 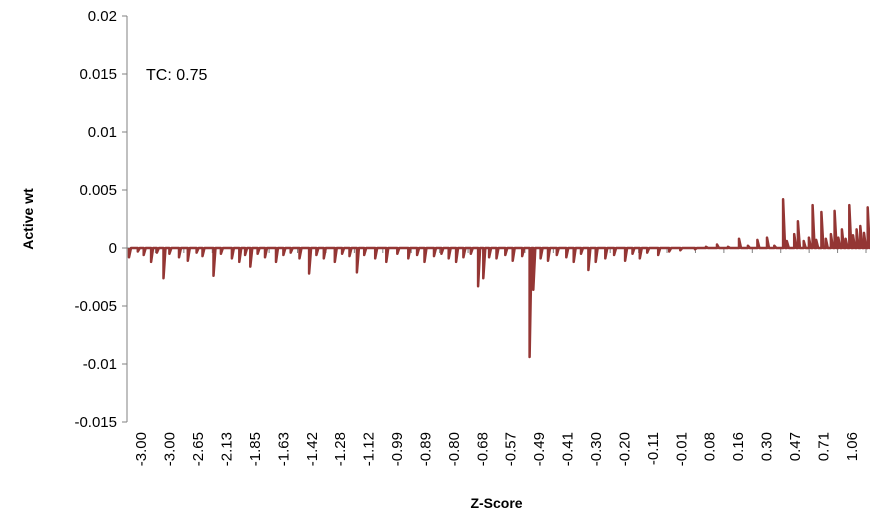 I want to click on x-tick-label: 0.08, so click(x=710, y=446).